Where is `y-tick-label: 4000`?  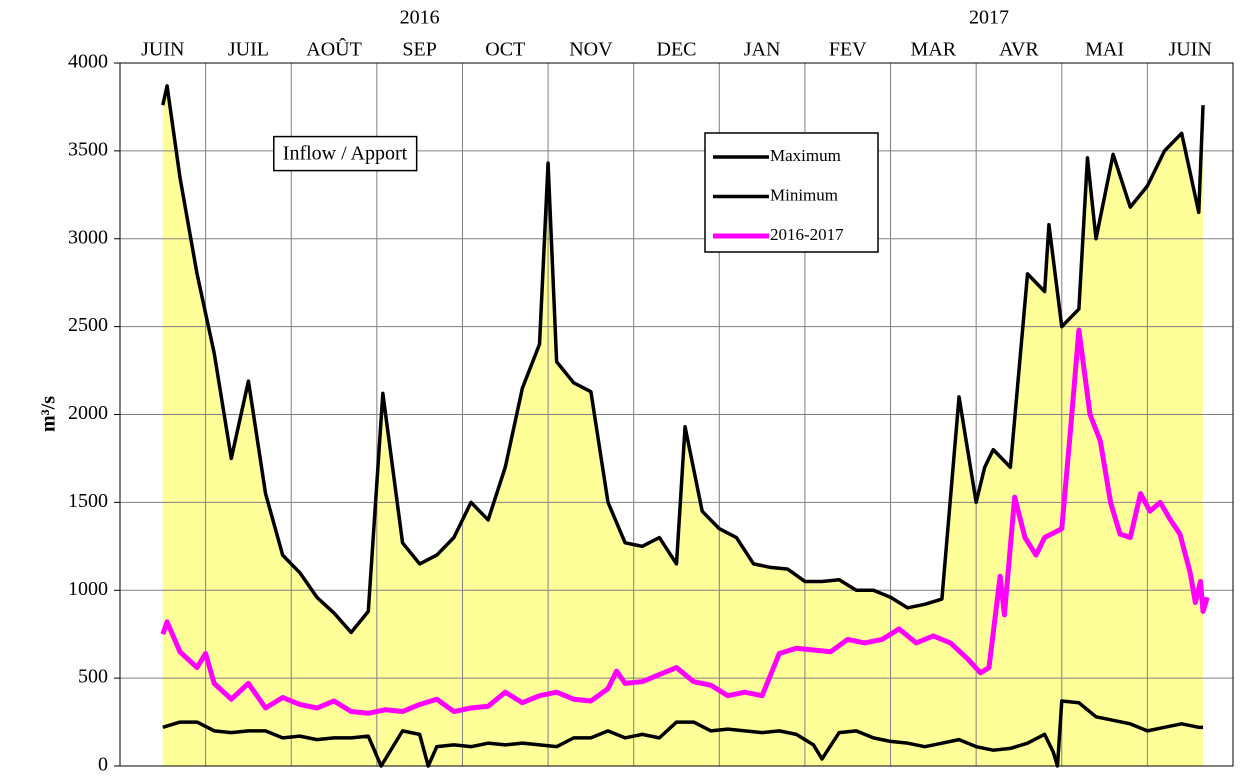
y-tick-label: 4000 is located at coordinates (88, 62).